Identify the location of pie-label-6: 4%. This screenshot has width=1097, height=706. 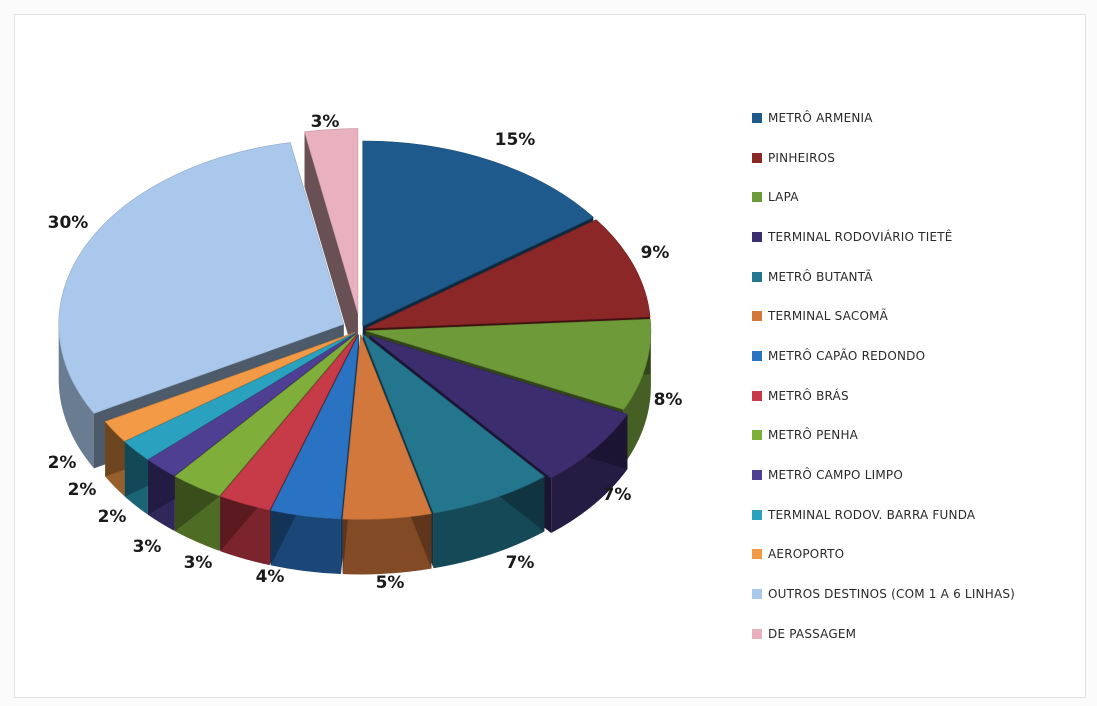
(270, 577).